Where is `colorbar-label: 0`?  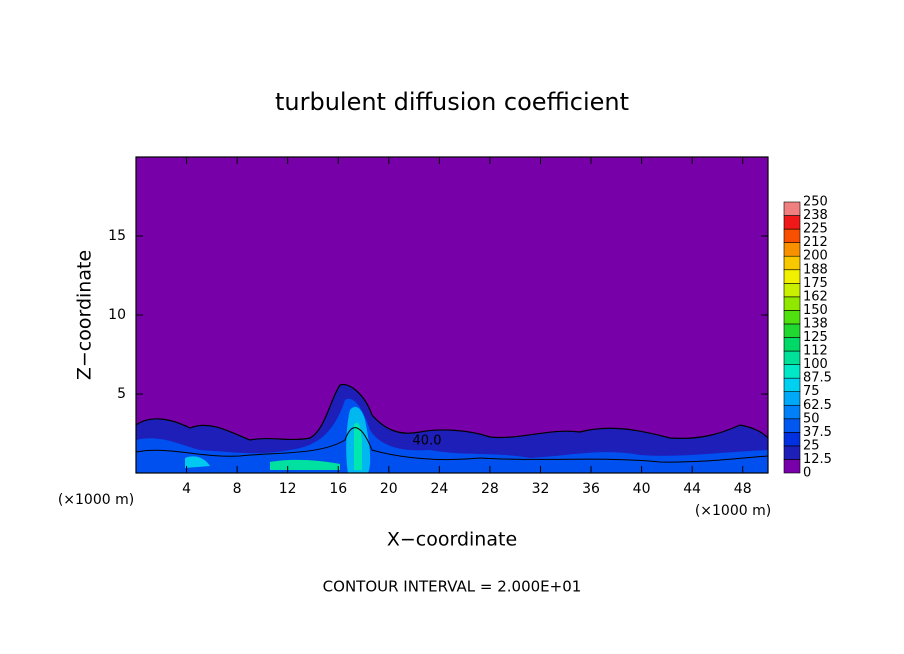 colorbar-label: 0 is located at coordinates (807, 473).